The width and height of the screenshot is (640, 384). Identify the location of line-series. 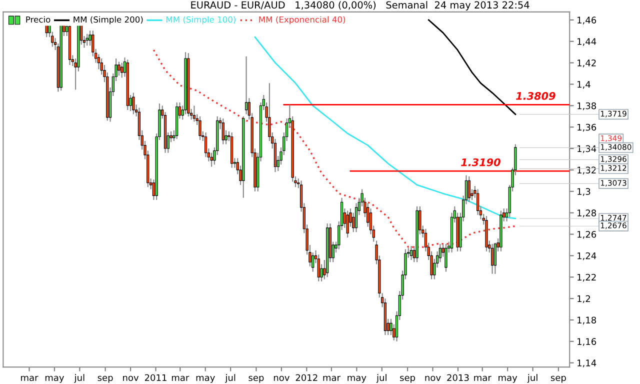
(472, 67).